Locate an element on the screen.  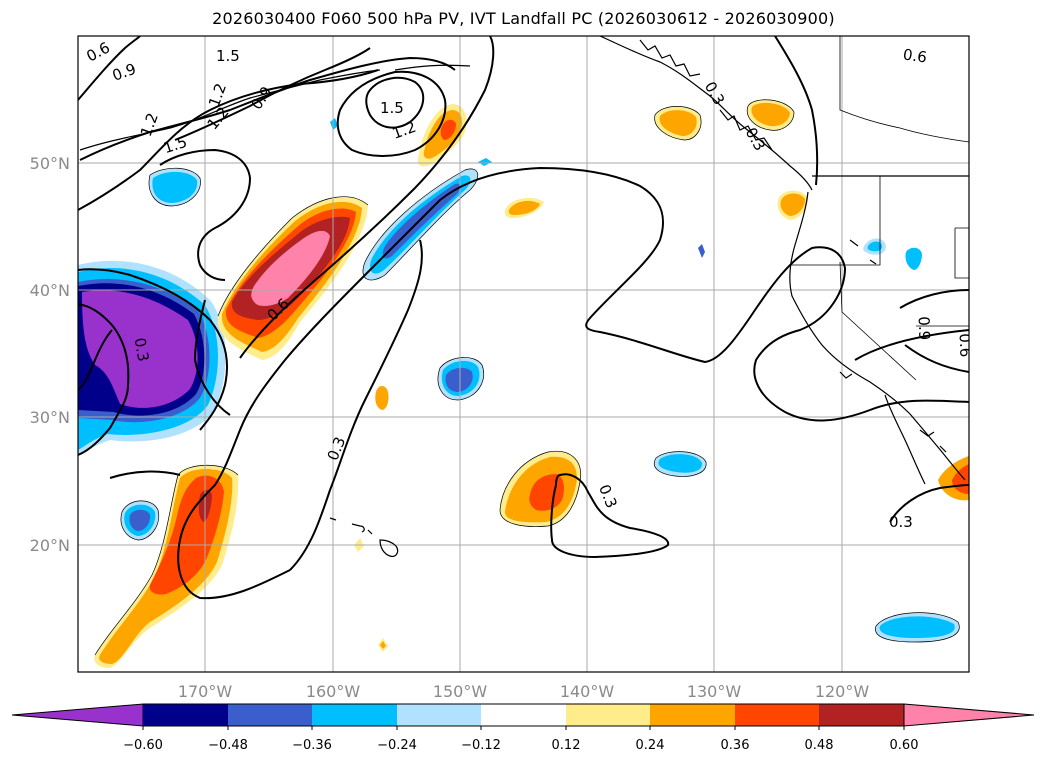
colorbar-tick-label: 0.60 is located at coordinates (904, 745).